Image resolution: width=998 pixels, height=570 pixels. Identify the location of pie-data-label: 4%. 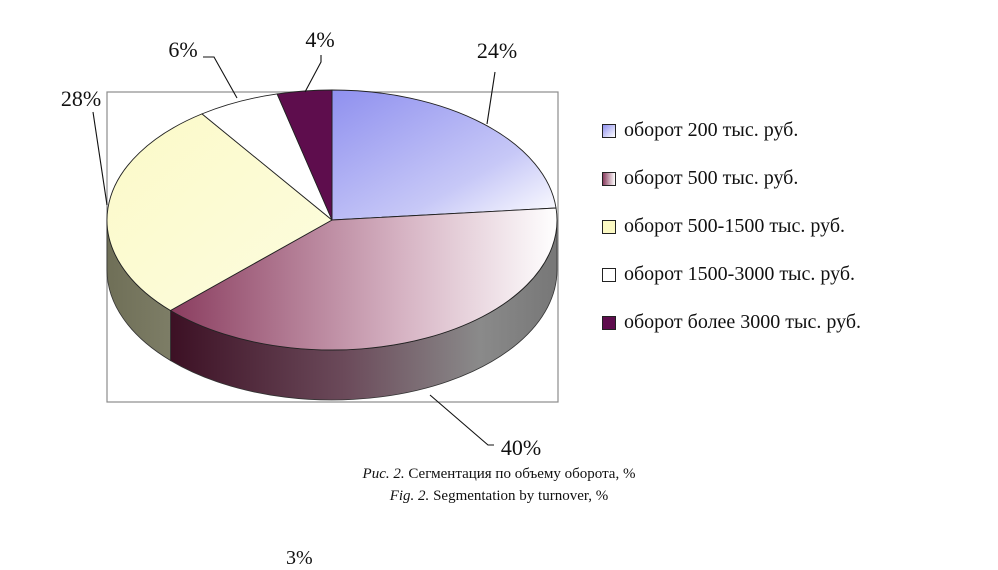
(319, 39).